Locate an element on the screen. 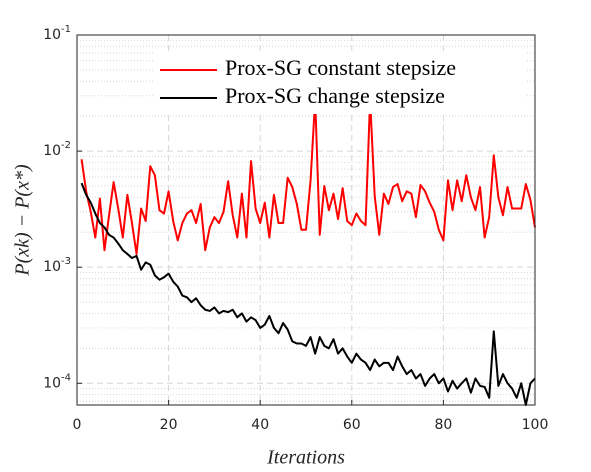 Image resolution: width=591 pixels, height=472 pixels. x-tick-label: 100 is located at coordinates (535, 425).